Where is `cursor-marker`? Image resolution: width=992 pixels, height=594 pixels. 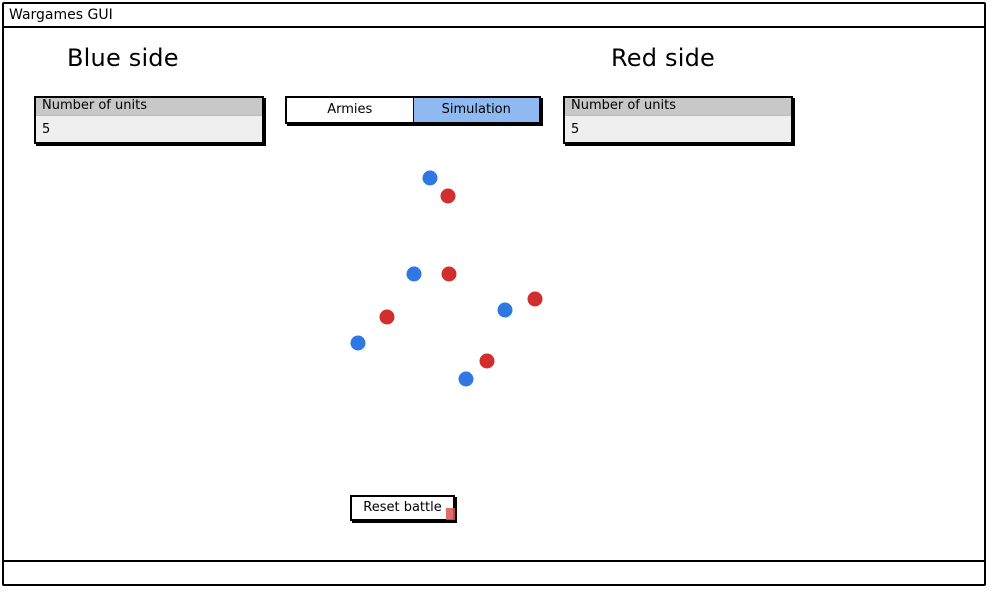
cursor-marker is located at coordinates (450, 514).